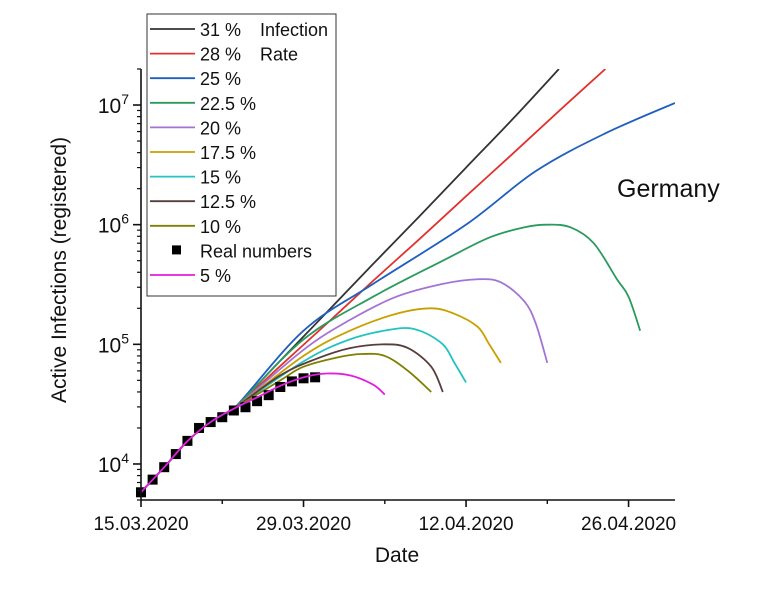  What do you see at coordinates (294, 30) in the screenshot?
I see `legend-extra-label: Infection` at bounding box center [294, 30].